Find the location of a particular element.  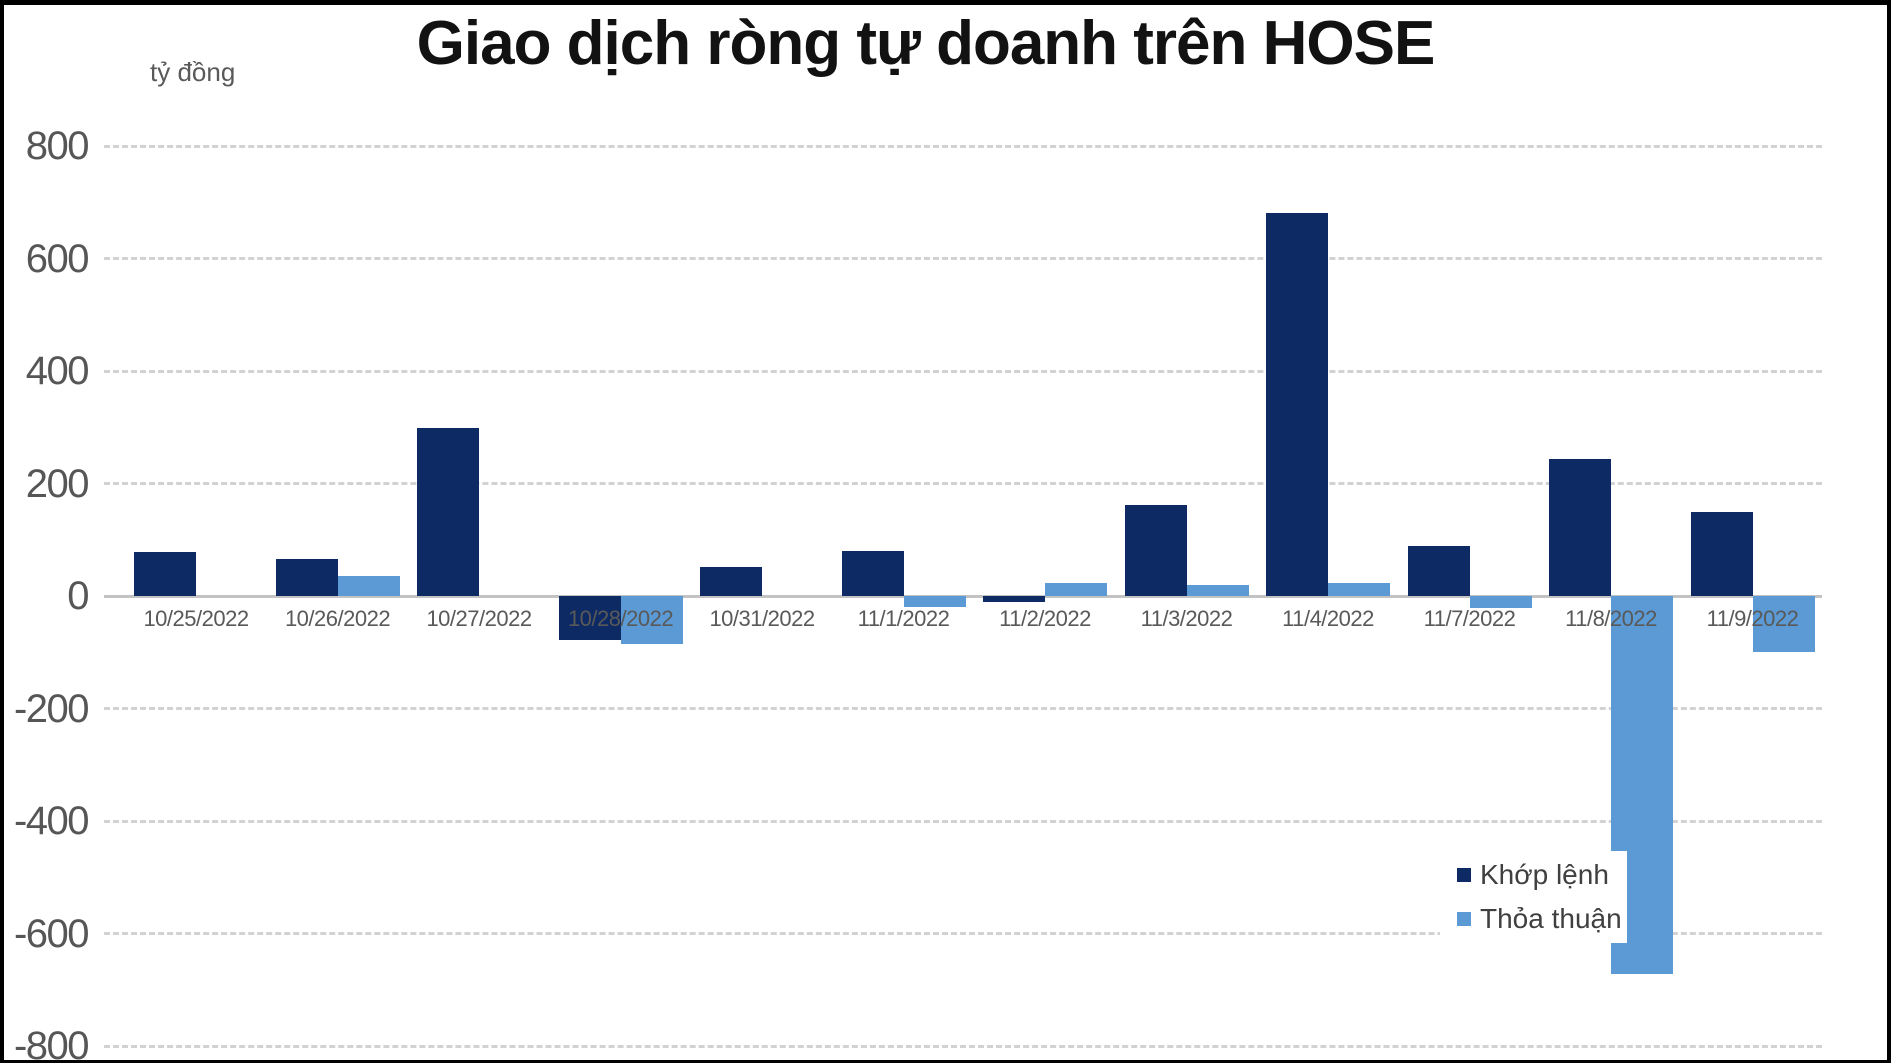

y-axis-tick-label--600: -600 is located at coordinates (51, 933).